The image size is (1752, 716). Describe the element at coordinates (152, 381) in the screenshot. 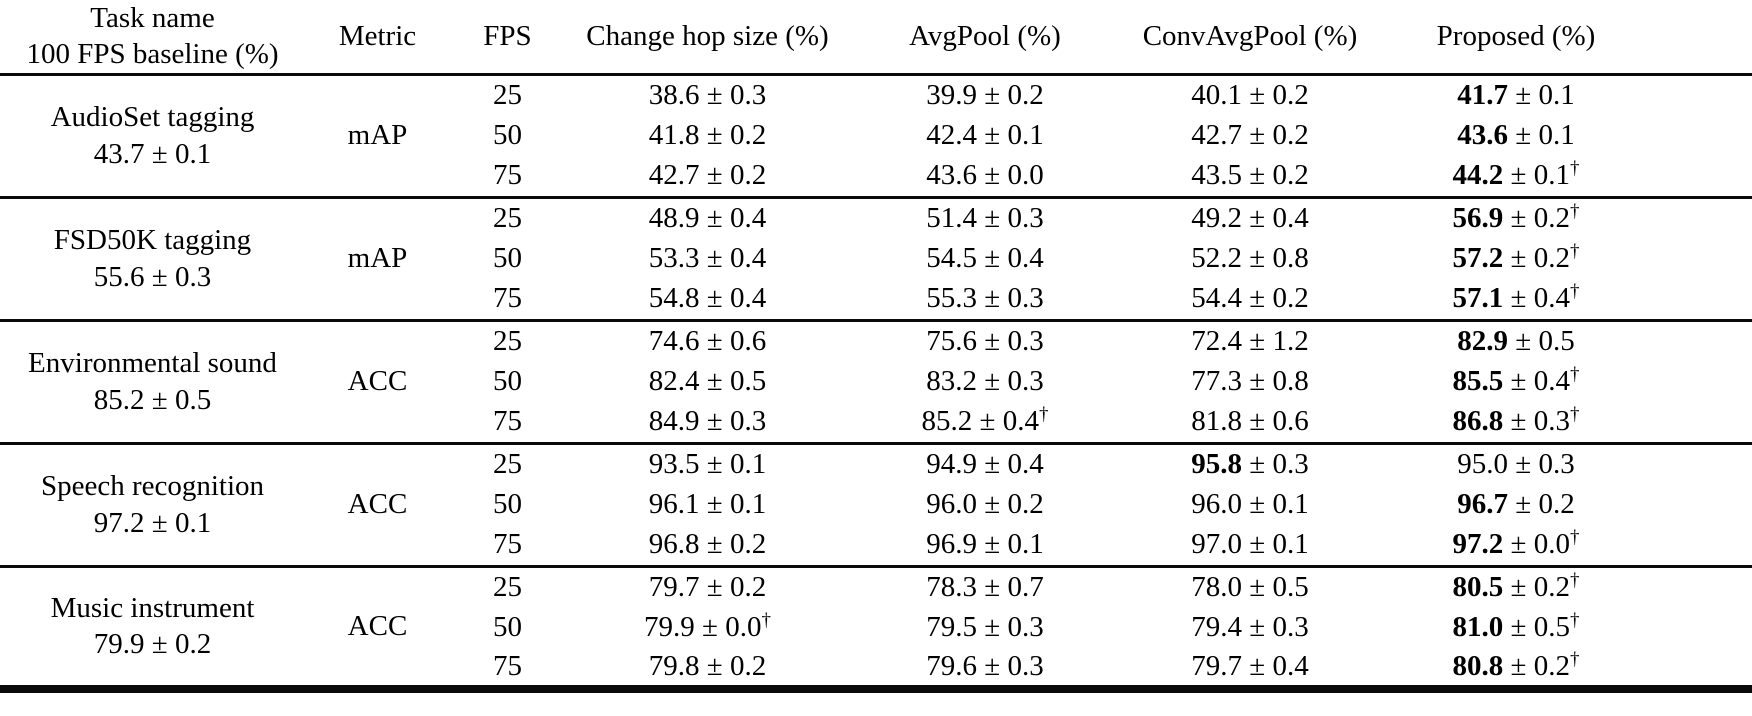

I see `task-name-cell: Environmental sound 85.2 ± 0.5` at that location.